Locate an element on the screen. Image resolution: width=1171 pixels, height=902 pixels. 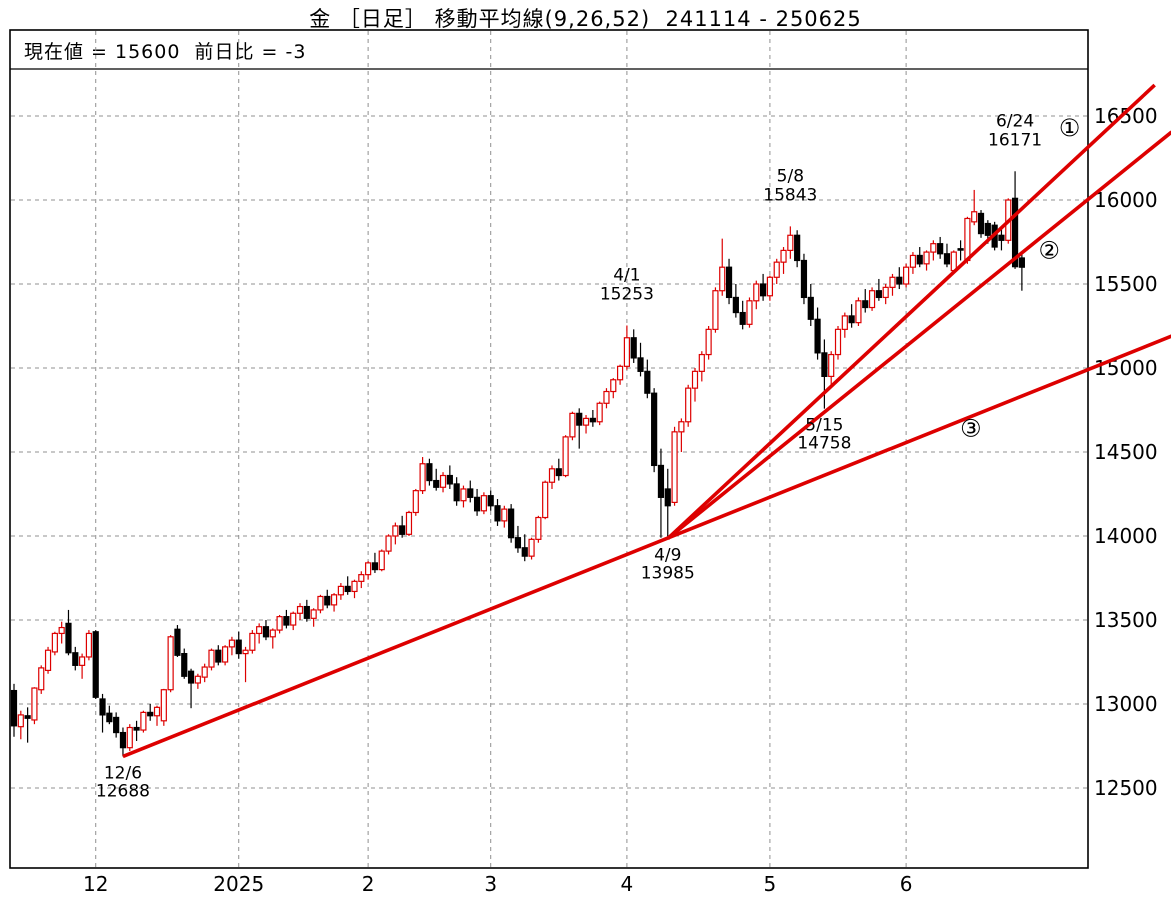
swing-date-label: 12/6 is located at coordinates (123, 773).